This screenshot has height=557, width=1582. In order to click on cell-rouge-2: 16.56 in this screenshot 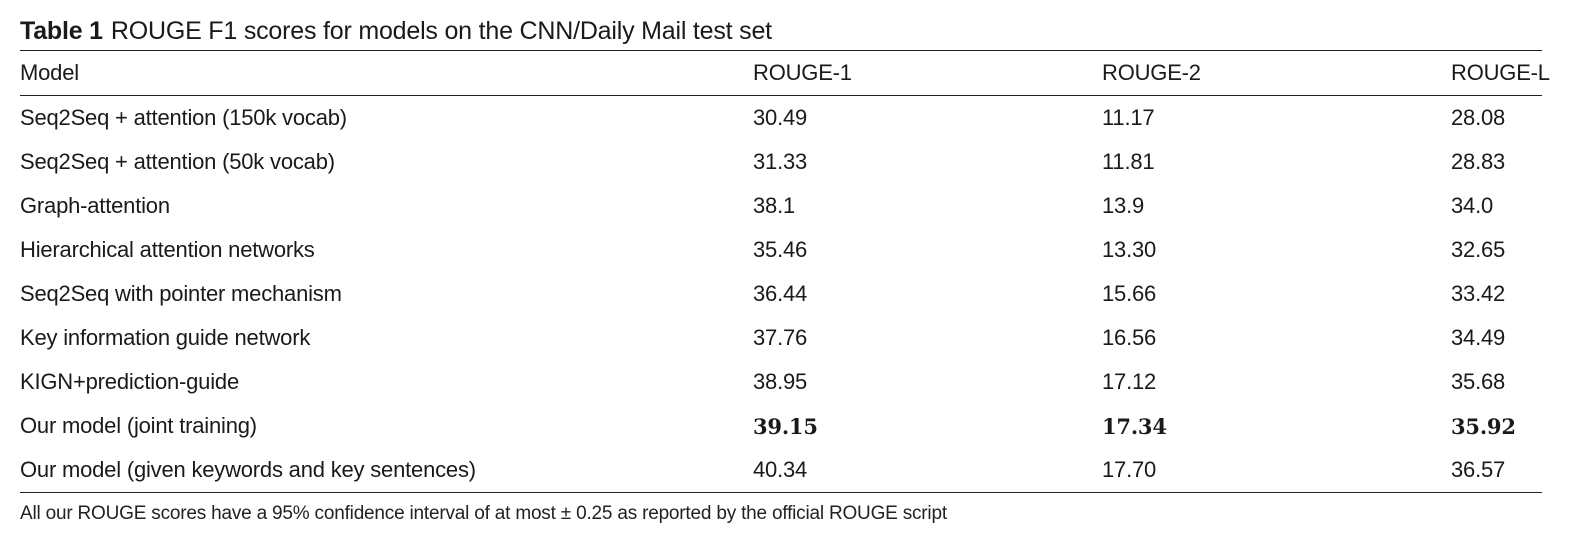, I will do `click(1129, 337)`.